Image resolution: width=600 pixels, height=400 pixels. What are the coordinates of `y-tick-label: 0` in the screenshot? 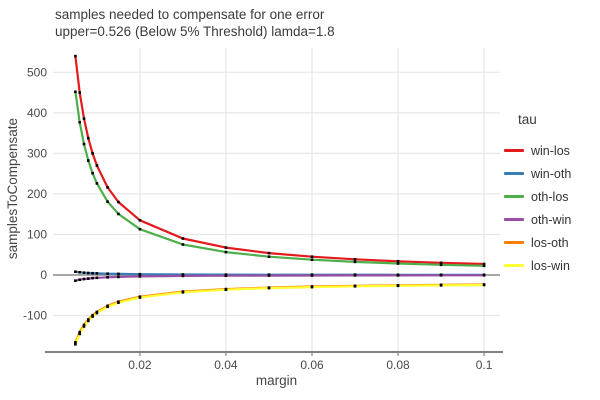 It's located at (43, 275).